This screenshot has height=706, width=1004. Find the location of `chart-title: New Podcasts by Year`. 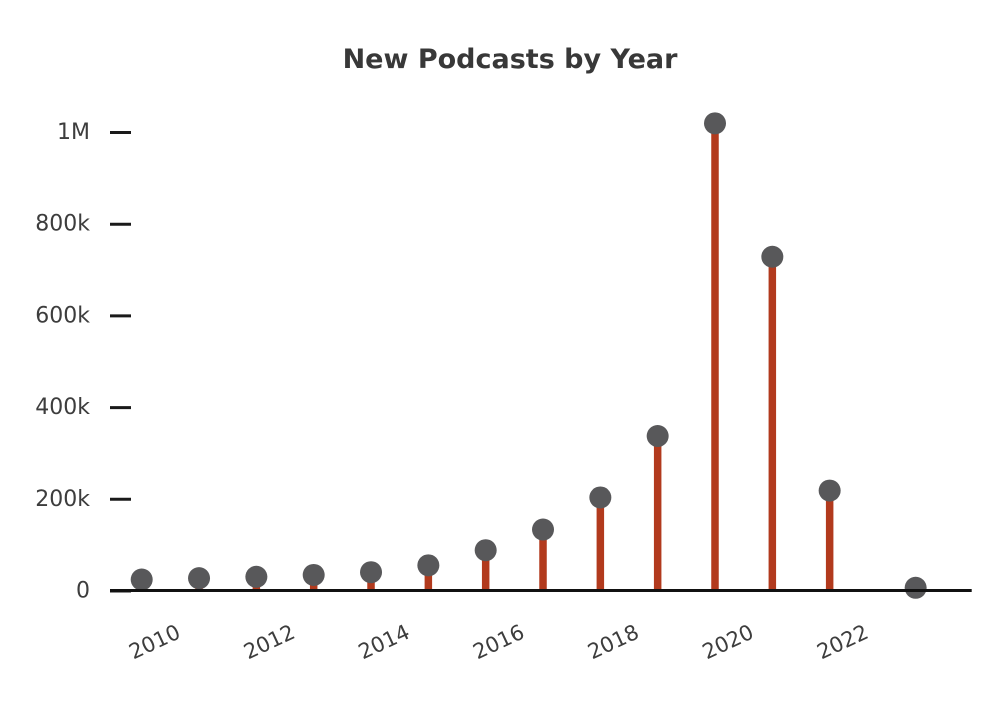

chart-title: New Podcasts by Year is located at coordinates (510, 59).